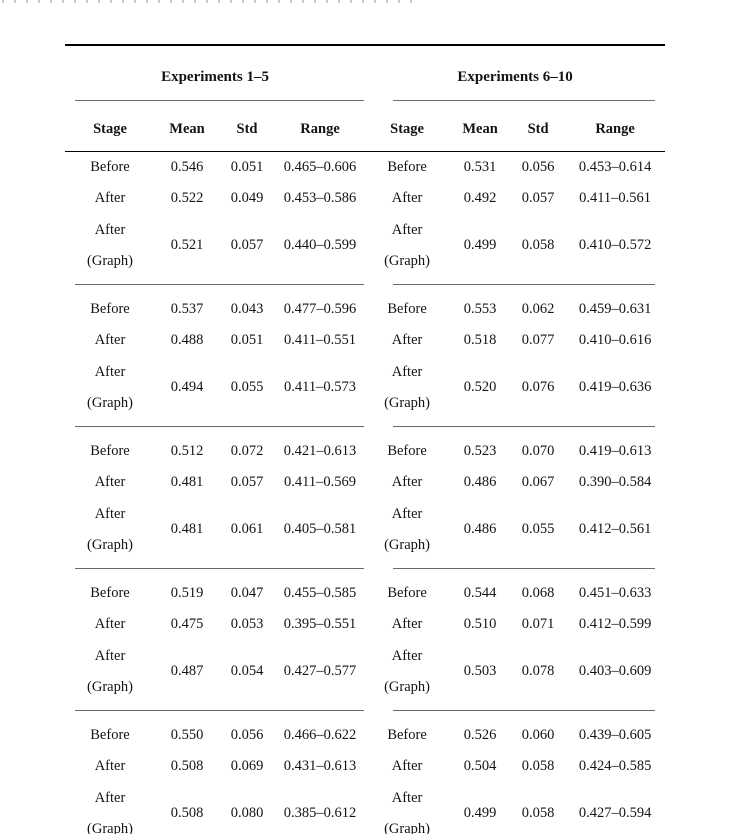 The image size is (735, 834). I want to click on column-header-std: Std, so click(538, 126).